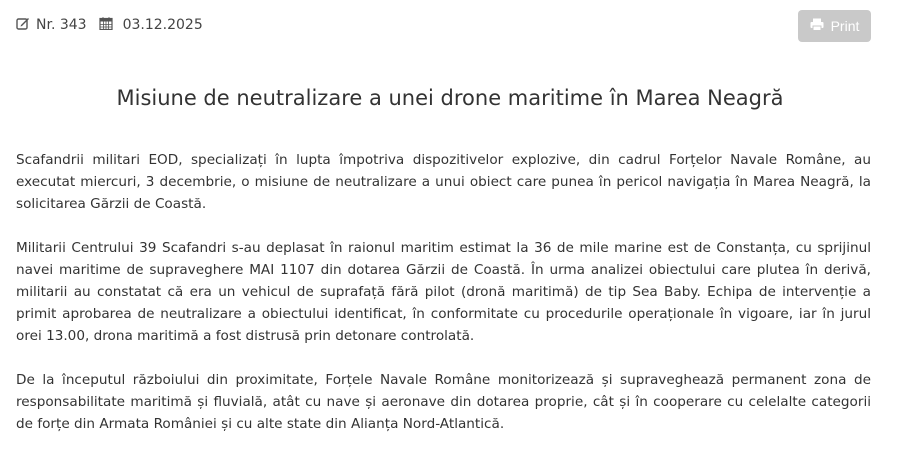  Describe the element at coordinates (61, 25) in the screenshot. I see `article-number: Nr. 343` at that location.